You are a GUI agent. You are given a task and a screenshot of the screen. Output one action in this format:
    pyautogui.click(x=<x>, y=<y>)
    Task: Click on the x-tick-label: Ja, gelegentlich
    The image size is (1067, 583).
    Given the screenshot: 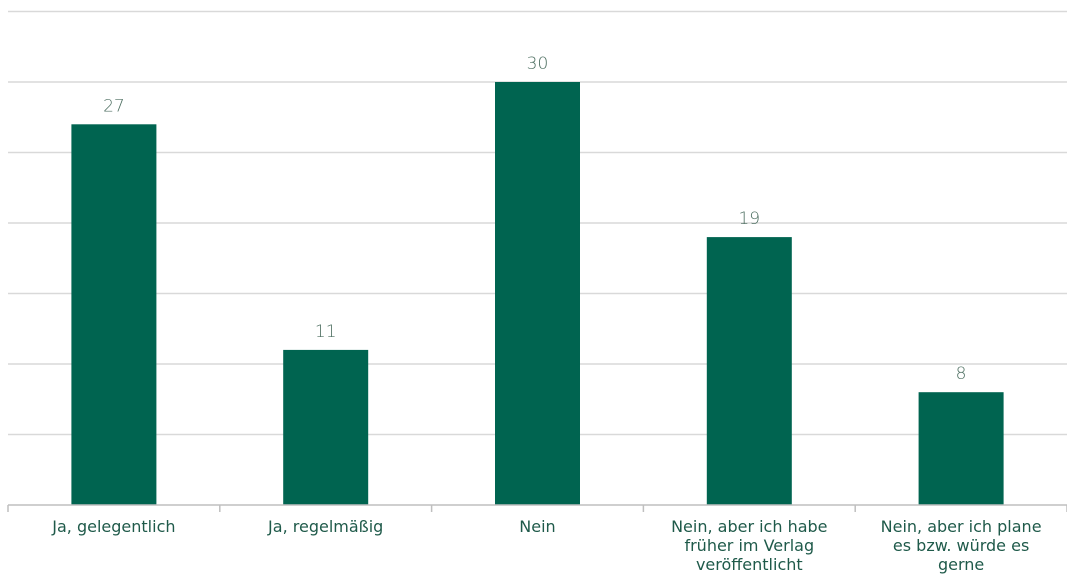 What is the action you would take?
    pyautogui.click(x=113, y=526)
    